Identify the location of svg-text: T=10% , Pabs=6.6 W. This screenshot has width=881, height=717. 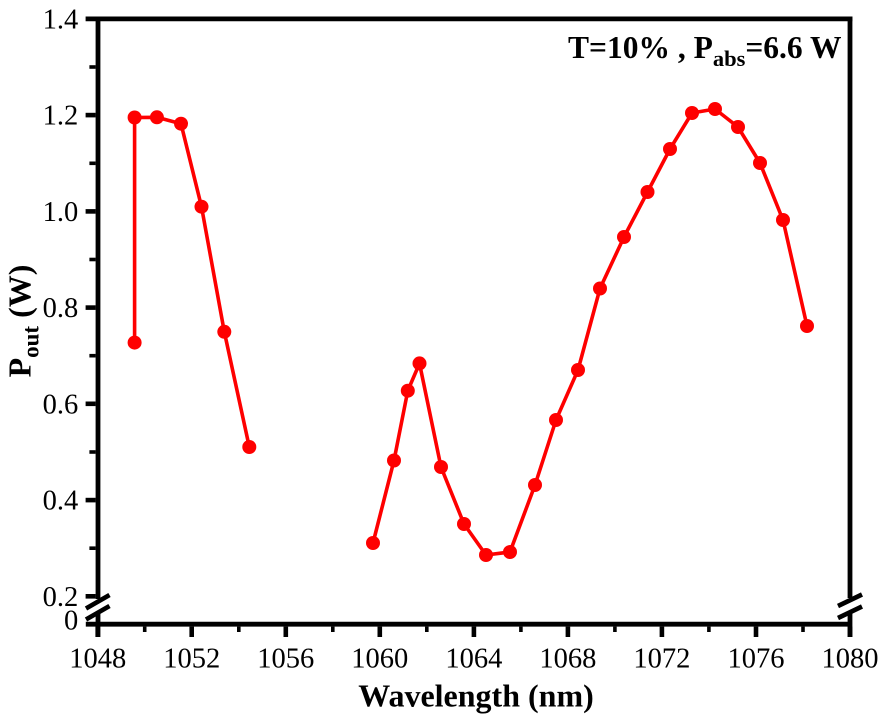
(705, 50).